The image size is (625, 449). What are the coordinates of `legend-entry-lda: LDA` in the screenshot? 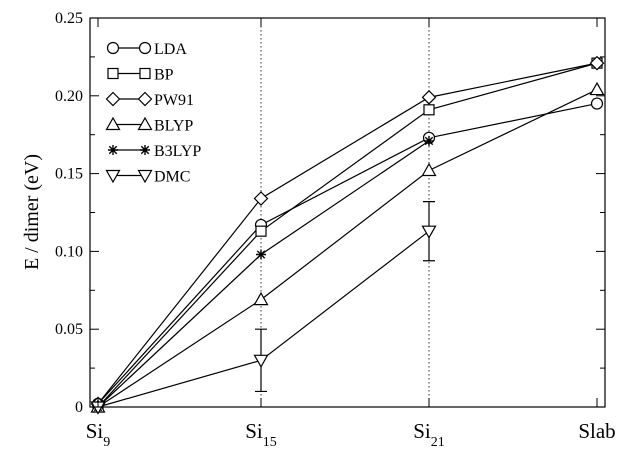 It's located at (146, 49).